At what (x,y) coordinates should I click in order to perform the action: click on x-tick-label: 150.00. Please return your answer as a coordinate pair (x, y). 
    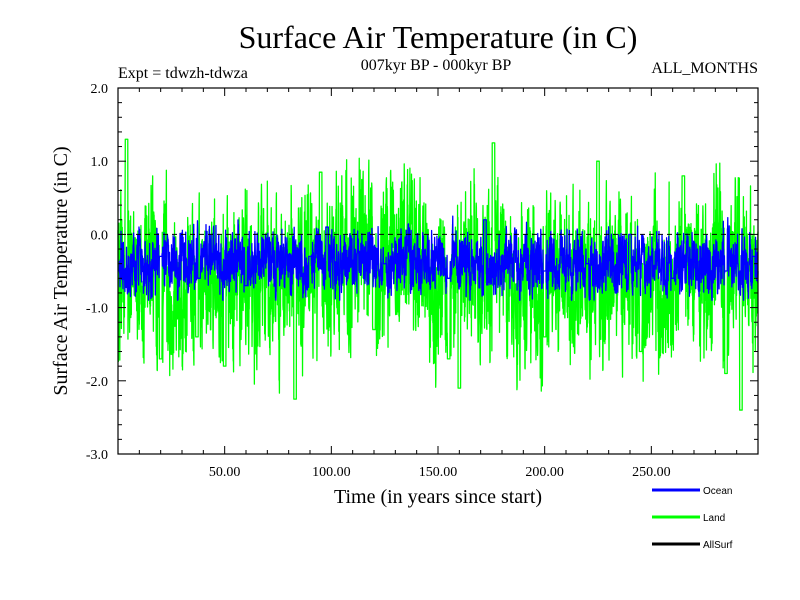
    Looking at the image, I should click on (438, 472).